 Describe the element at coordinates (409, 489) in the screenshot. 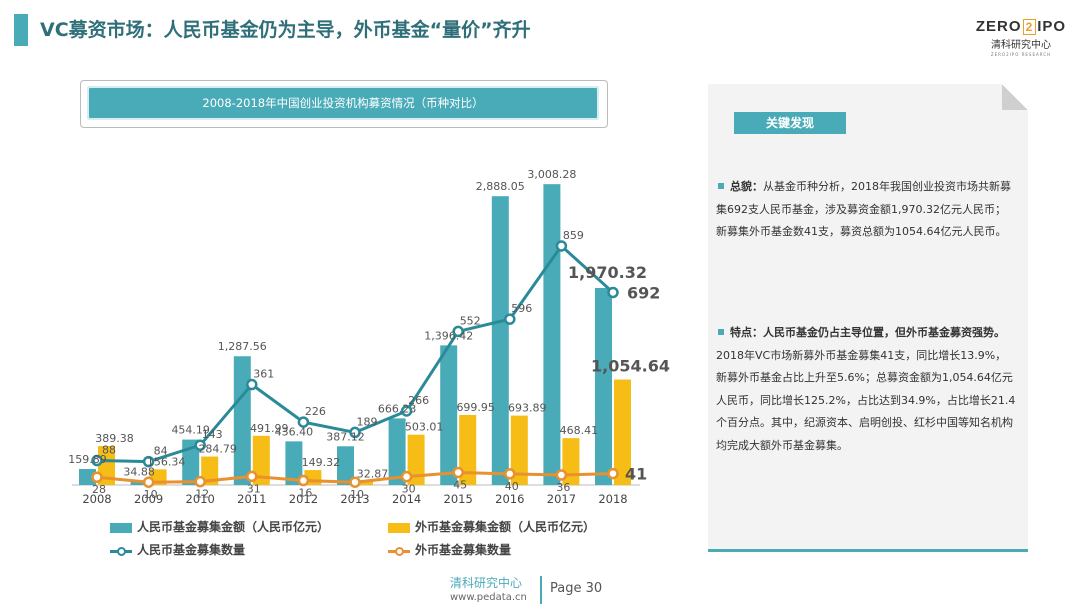

I see `data-label-foreign-count: 30` at that location.